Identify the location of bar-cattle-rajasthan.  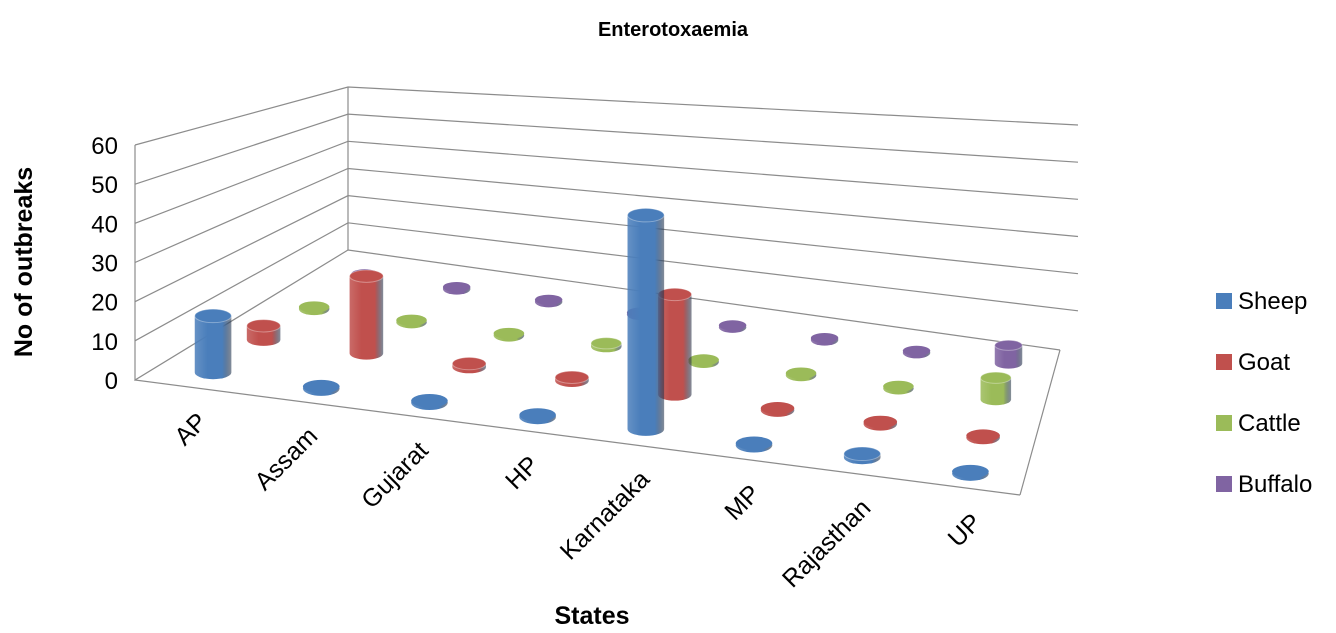
(898, 387).